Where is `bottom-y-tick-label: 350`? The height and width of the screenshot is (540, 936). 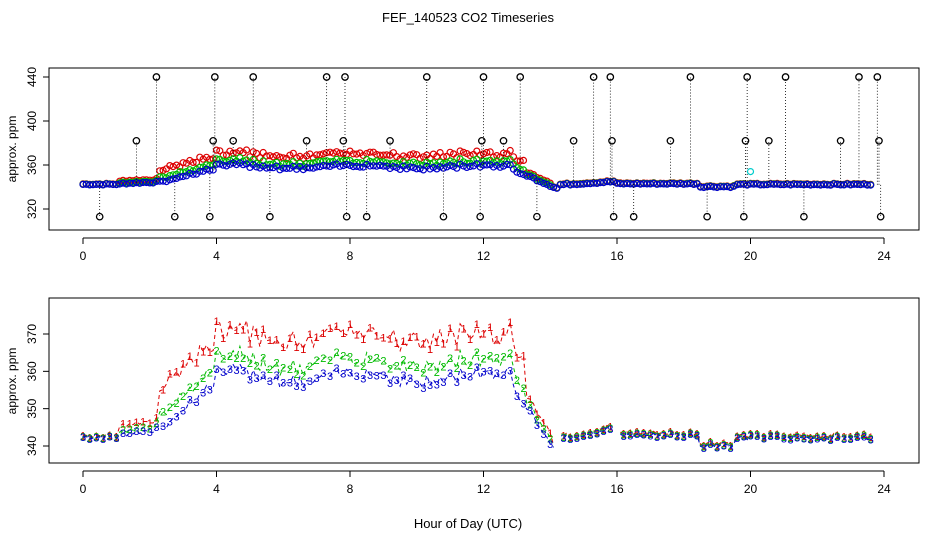 bottom-y-tick-label: 350 is located at coordinates (32, 408).